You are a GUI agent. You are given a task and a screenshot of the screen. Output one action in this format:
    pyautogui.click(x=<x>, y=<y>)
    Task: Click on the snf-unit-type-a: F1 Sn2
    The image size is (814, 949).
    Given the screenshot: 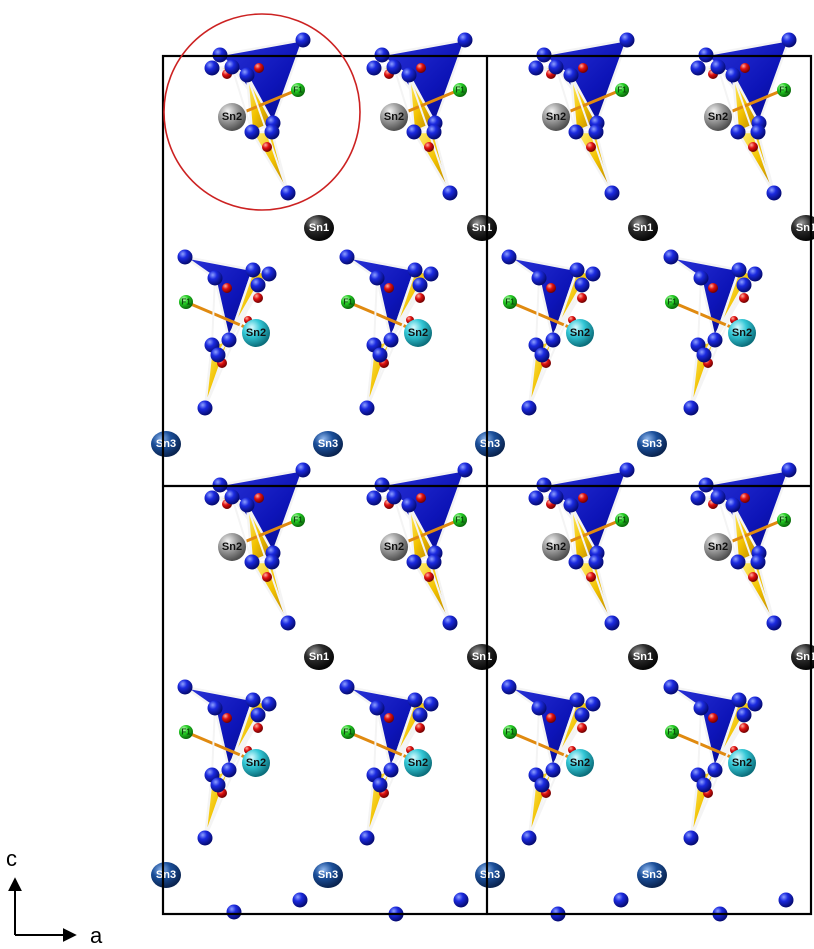 What is the action you would take?
    pyautogui.click(x=257, y=546)
    